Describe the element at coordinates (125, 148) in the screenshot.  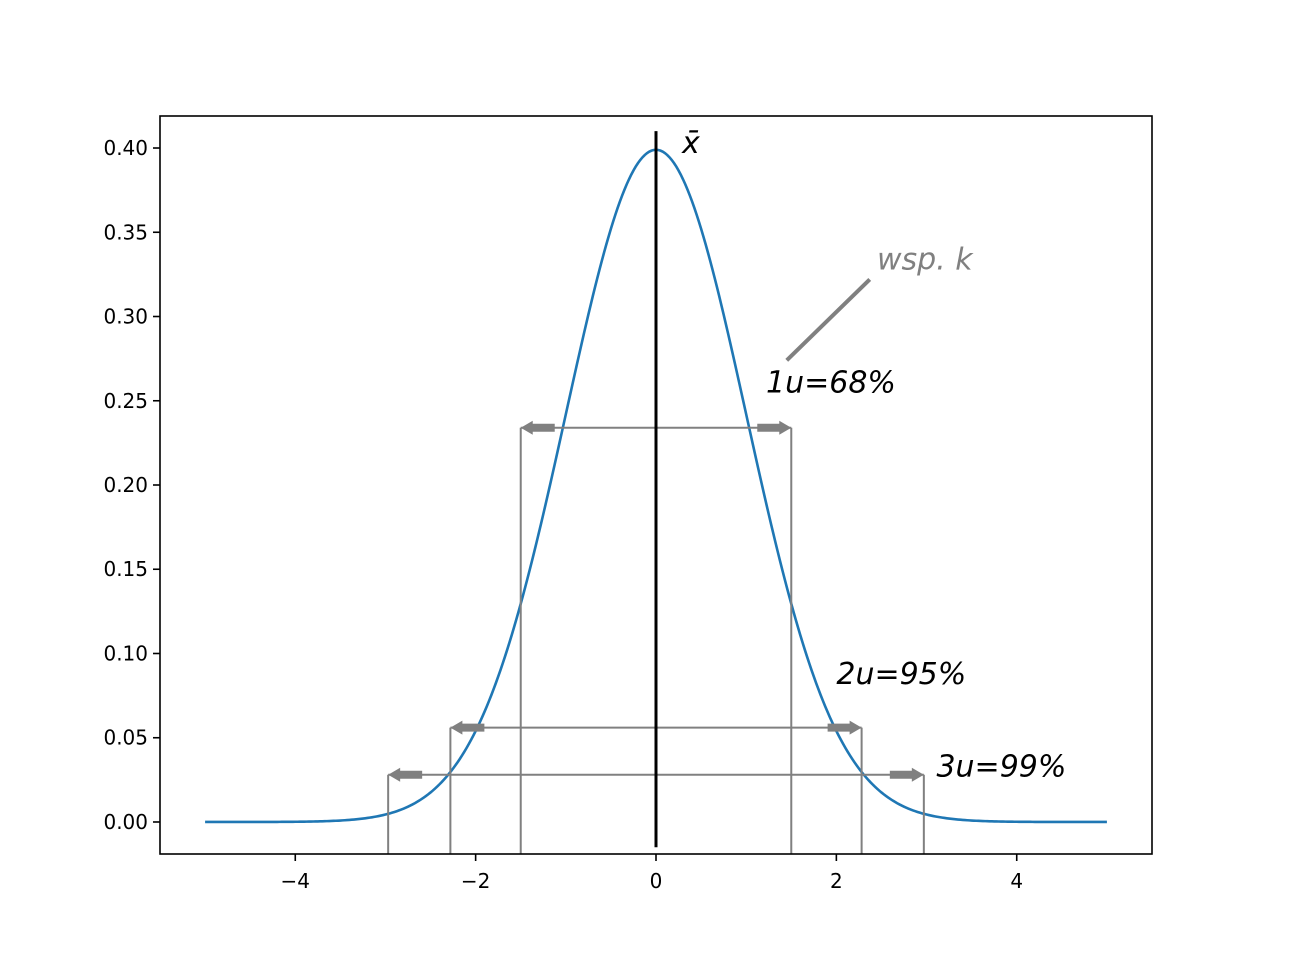
I see `y-tick-label: 0.40` at that location.